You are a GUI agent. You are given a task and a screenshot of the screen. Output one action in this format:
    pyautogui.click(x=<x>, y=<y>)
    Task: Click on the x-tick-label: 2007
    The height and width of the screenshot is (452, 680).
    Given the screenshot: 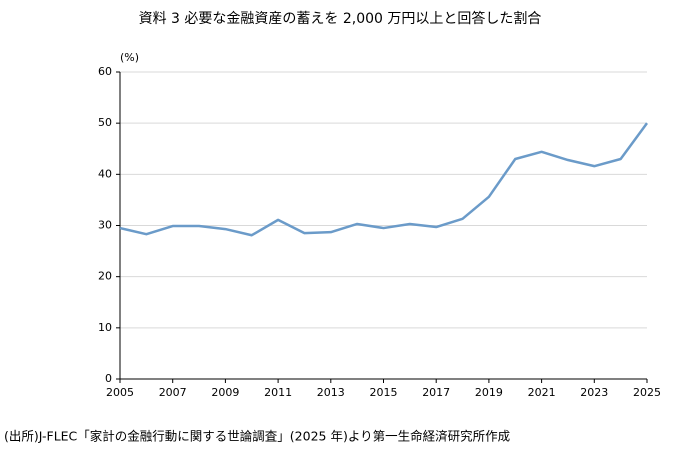 What is the action you would take?
    pyautogui.click(x=173, y=392)
    